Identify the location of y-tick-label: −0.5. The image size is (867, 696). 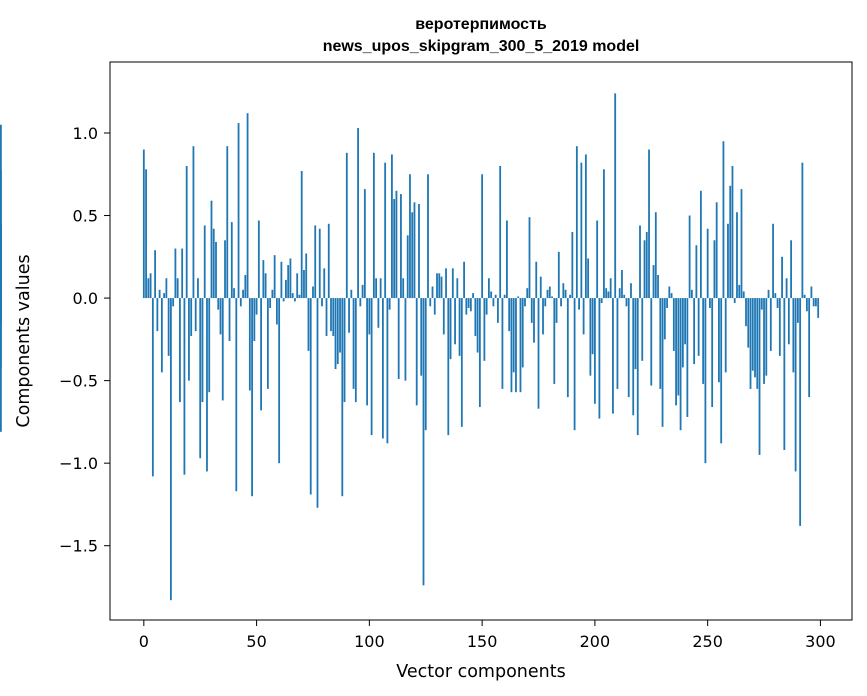
(78, 381).